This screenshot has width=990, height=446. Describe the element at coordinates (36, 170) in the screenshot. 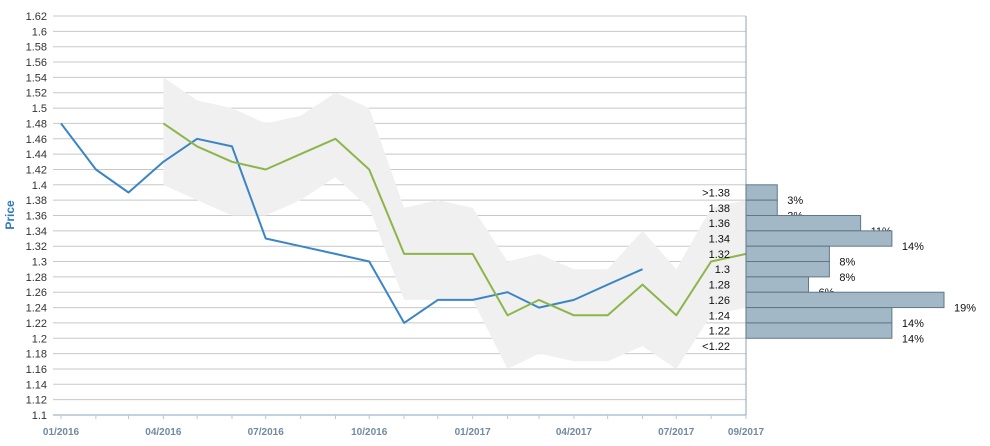

I see `y-tick-label: 1.42` at that location.